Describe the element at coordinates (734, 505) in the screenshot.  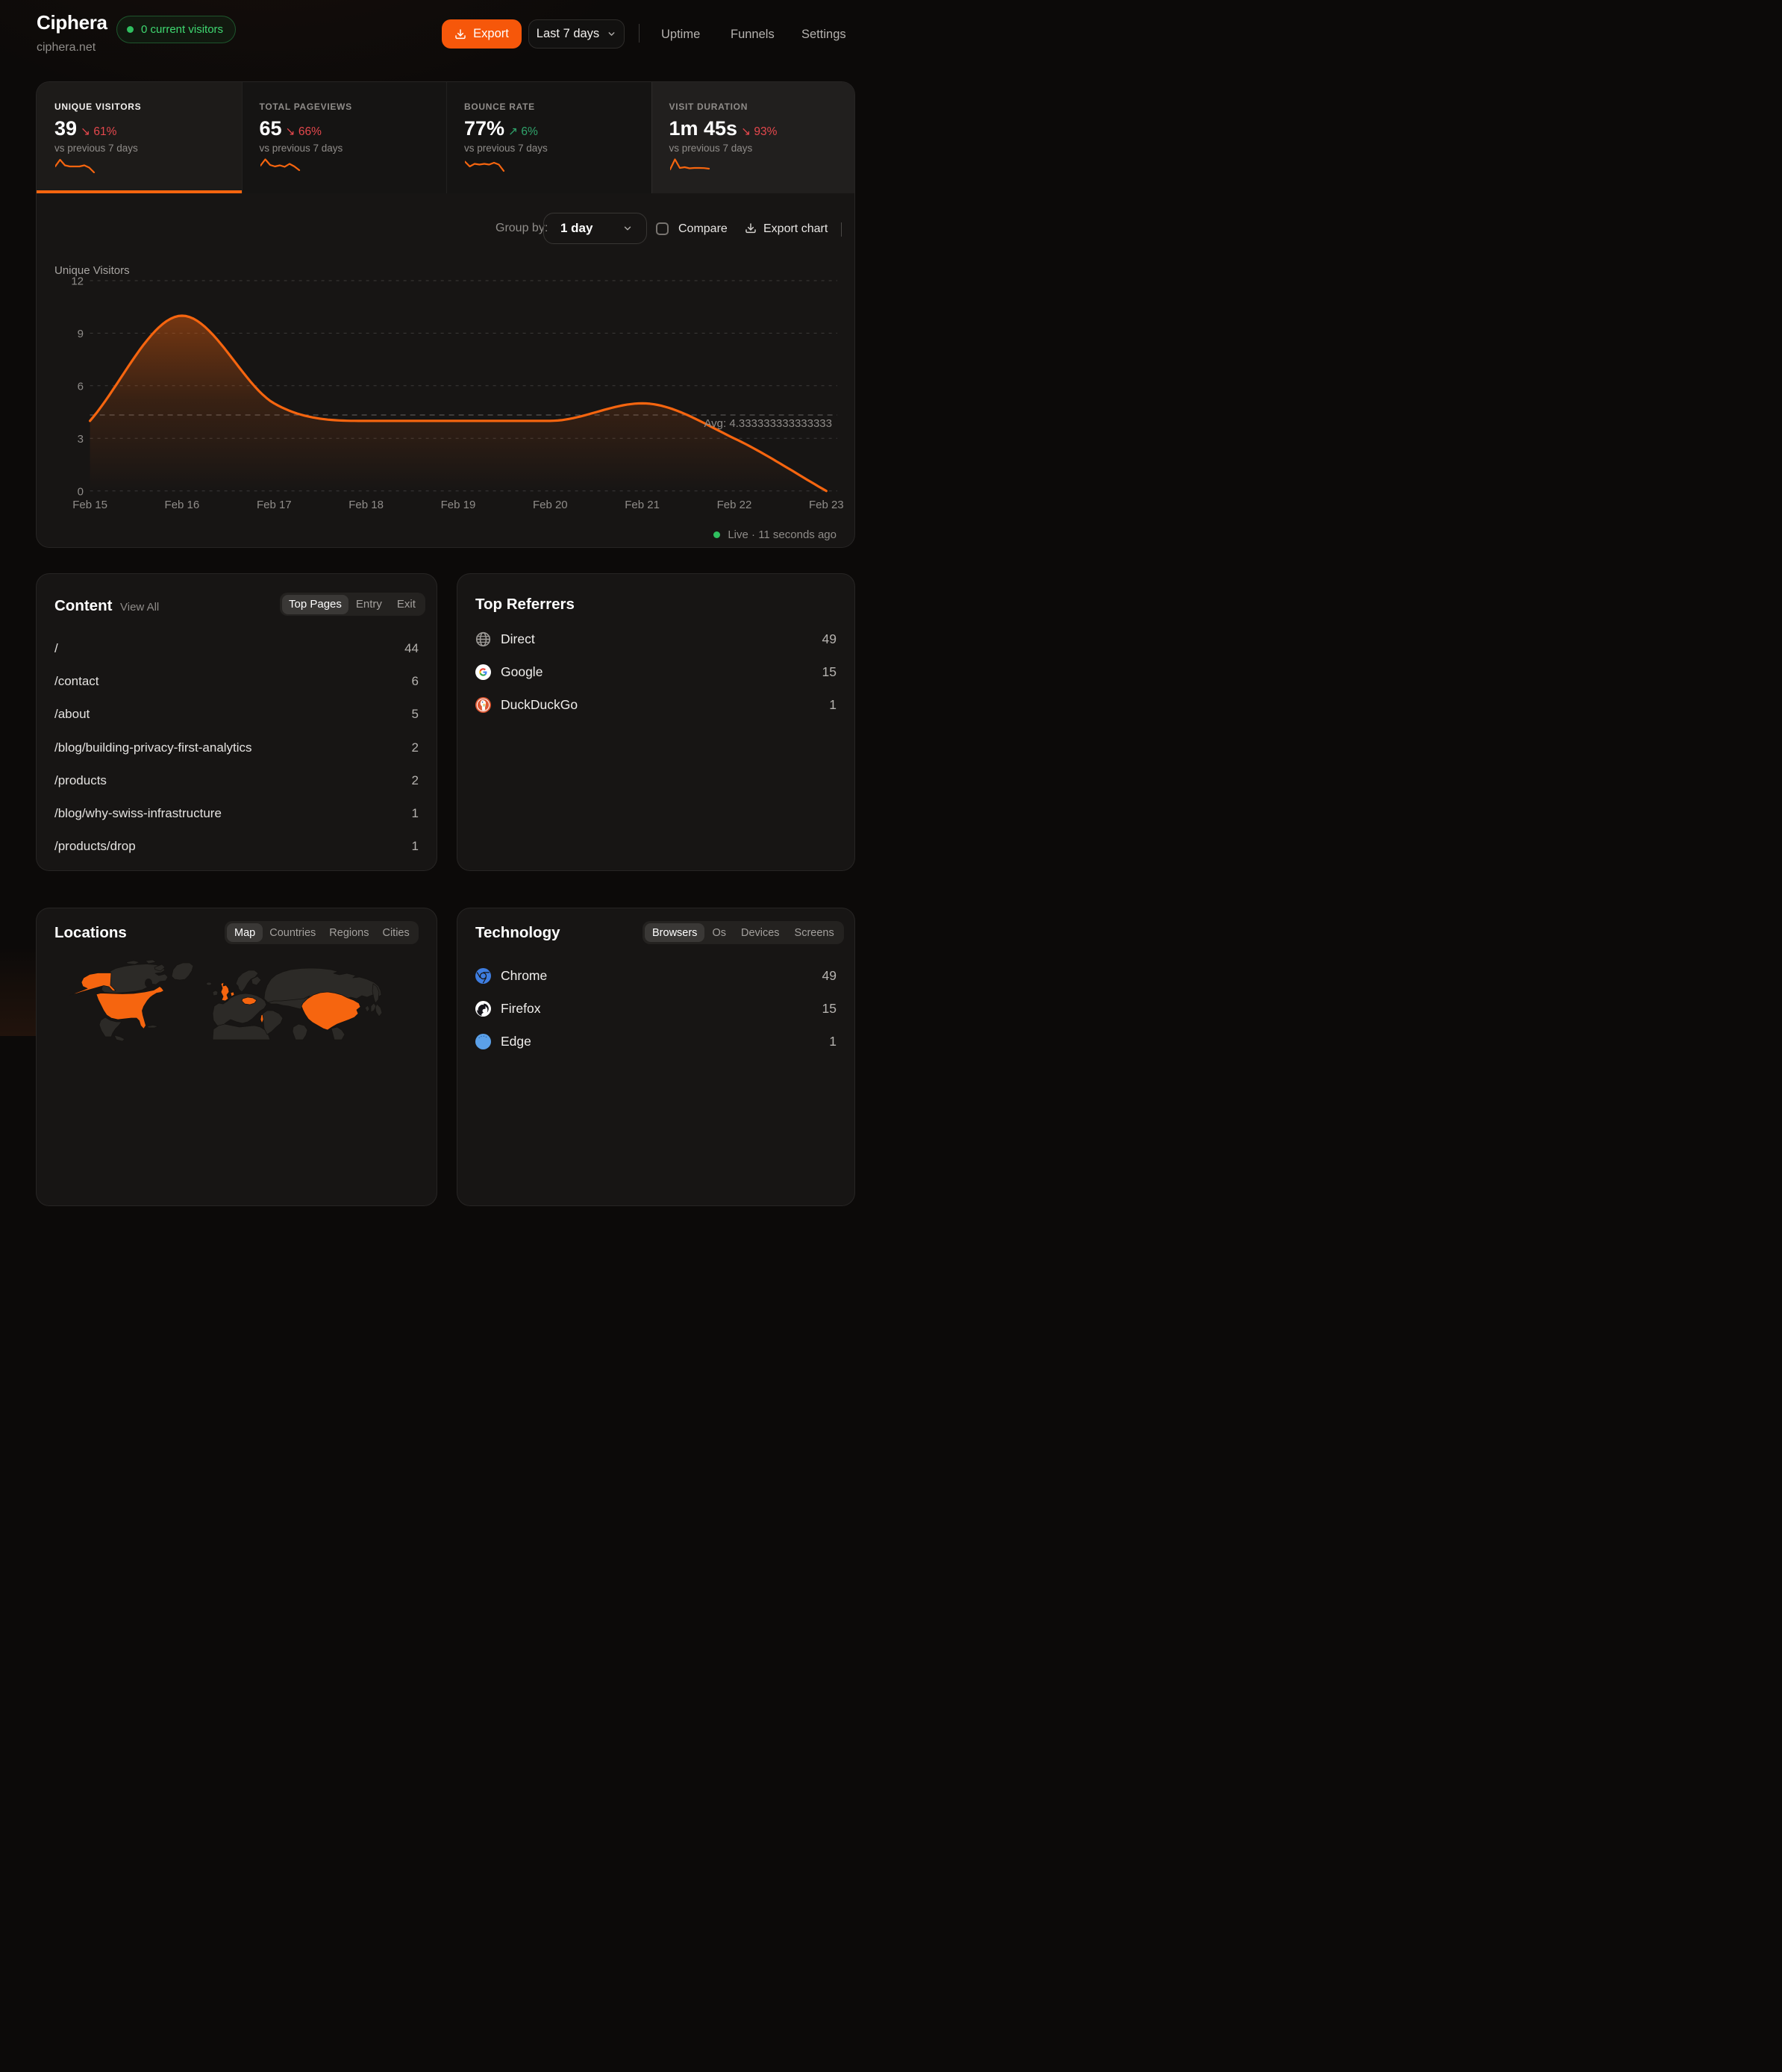
I see `svg-text: Feb 22` at that location.